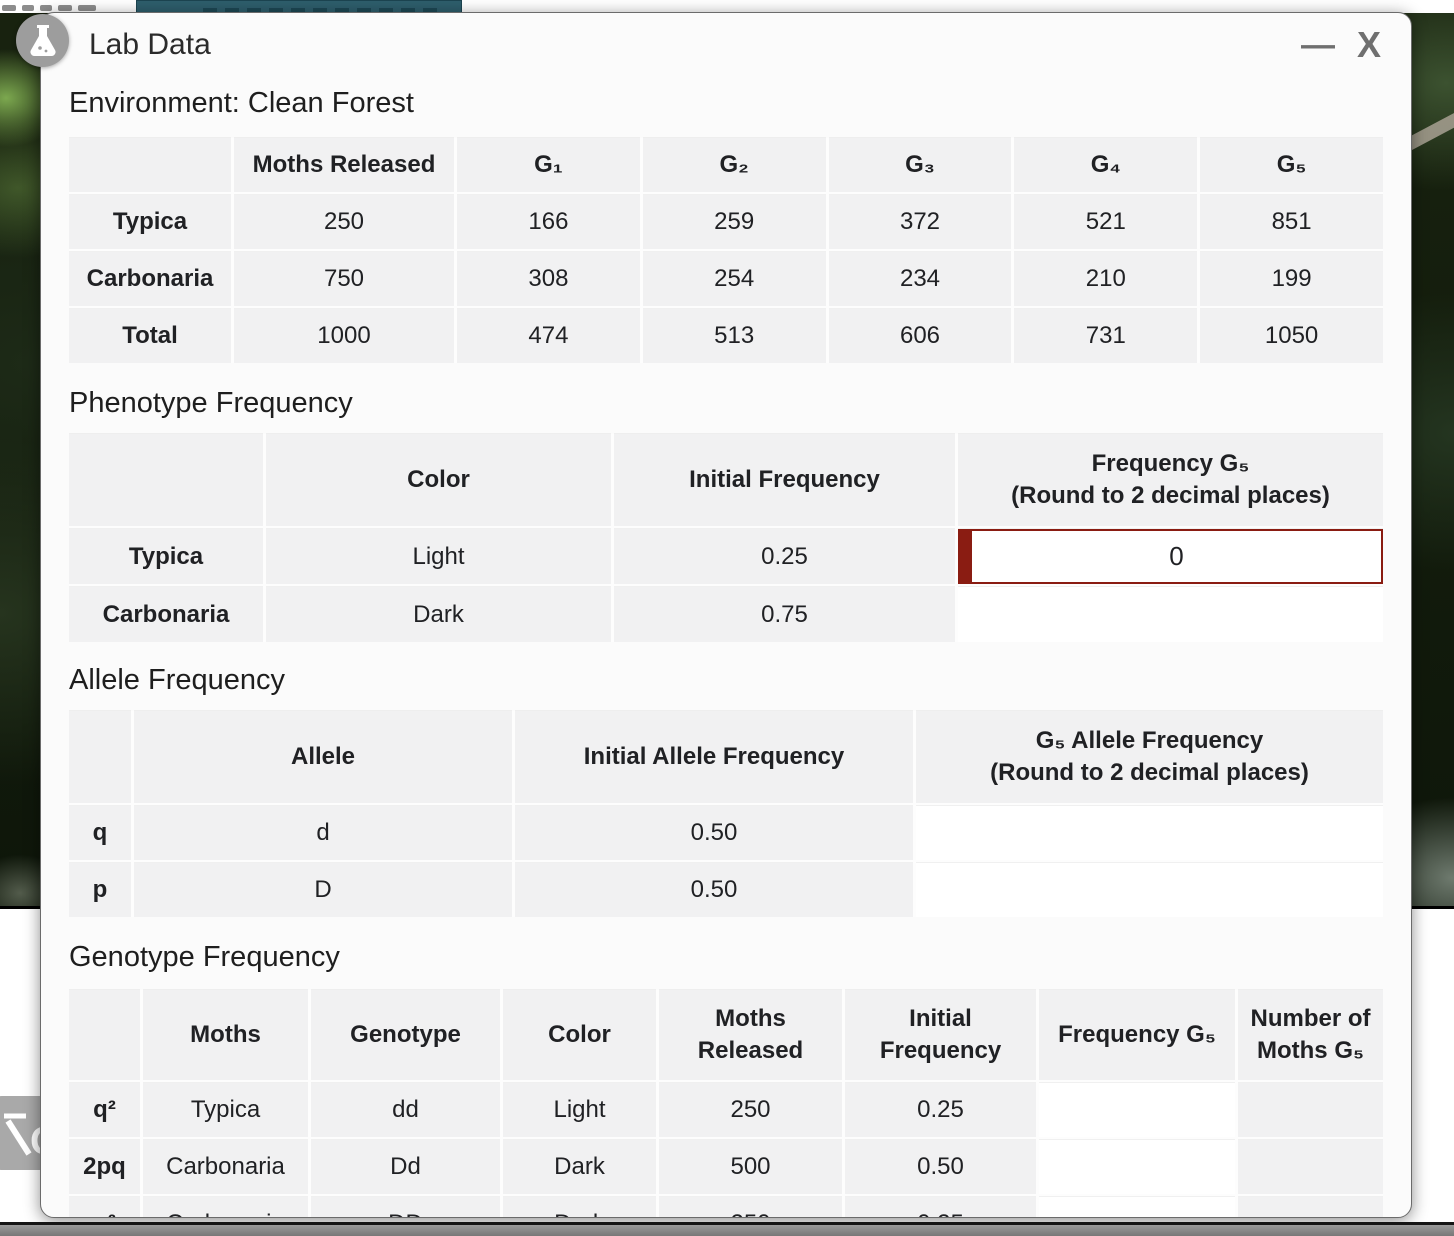 The height and width of the screenshot is (1236, 1454). Describe the element at coordinates (1149, 740) in the screenshot. I see `header-line: G₅ Allele Frequency` at that location.